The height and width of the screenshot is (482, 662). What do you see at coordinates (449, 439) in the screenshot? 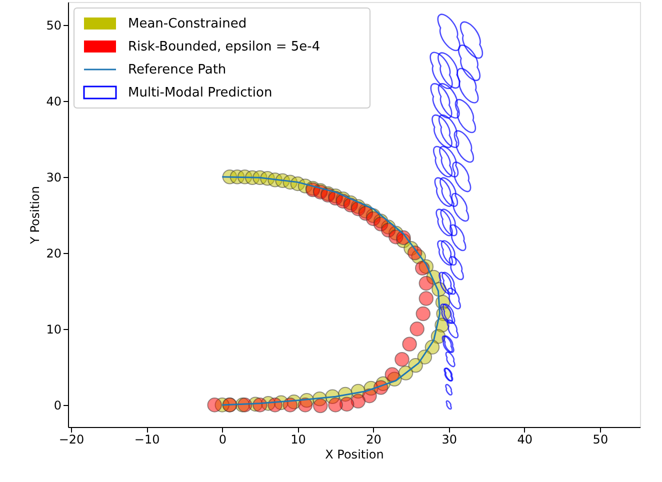
I see `x-tick-label: 30` at bounding box center [449, 439].